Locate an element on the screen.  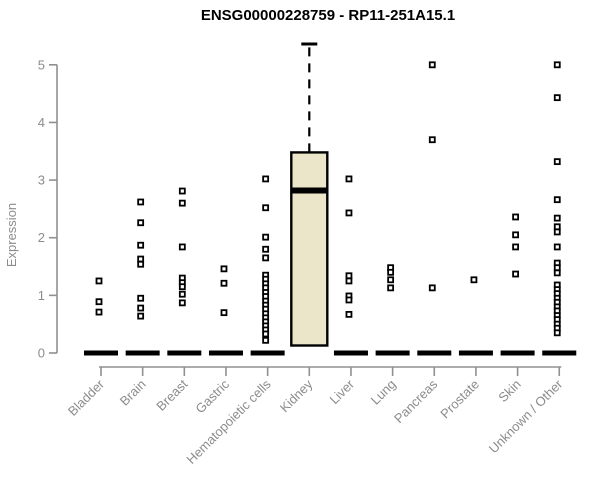
median-gastric is located at coordinates (225, 353).